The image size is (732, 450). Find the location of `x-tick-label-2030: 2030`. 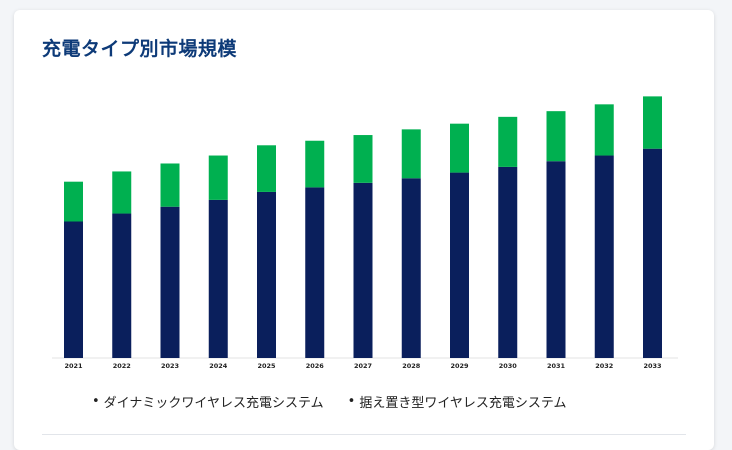

x-tick-label-2030: 2030 is located at coordinates (508, 366).